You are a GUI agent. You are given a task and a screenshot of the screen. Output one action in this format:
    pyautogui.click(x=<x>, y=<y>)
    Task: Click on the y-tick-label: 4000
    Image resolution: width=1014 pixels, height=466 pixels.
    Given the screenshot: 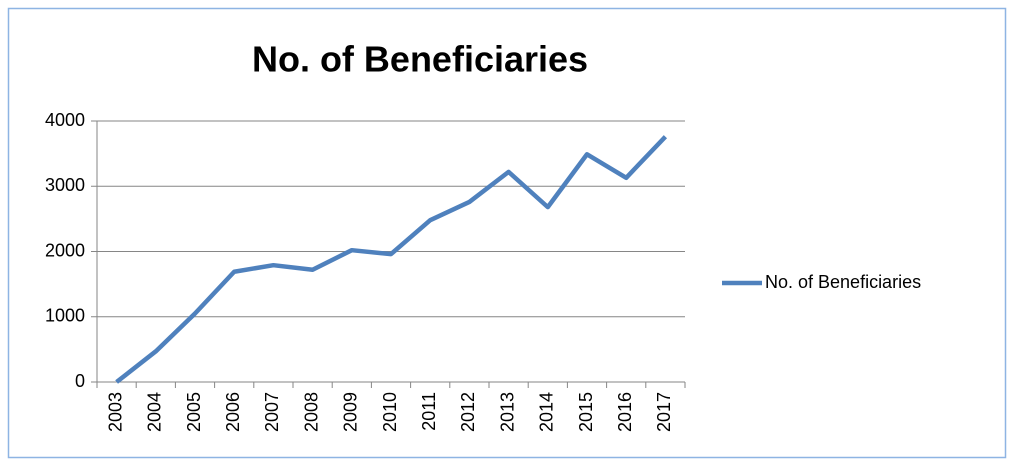 What is the action you would take?
    pyautogui.click(x=65, y=120)
    